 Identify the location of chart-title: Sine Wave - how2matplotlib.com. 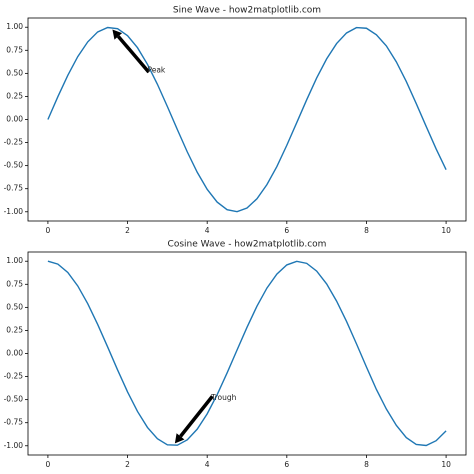
(247, 11).